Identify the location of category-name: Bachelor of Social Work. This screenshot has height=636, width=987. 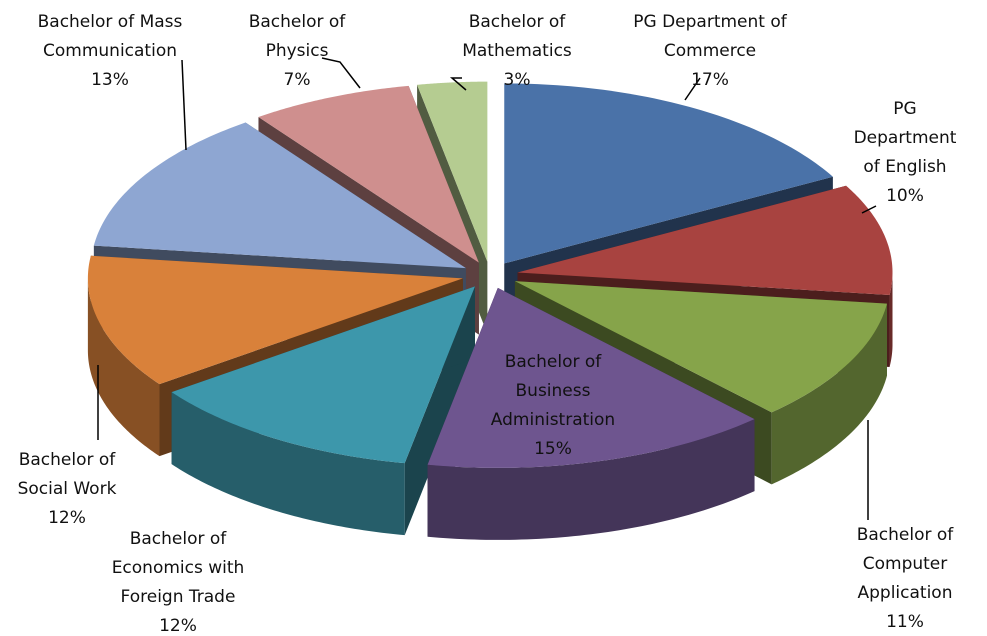
(67, 474).